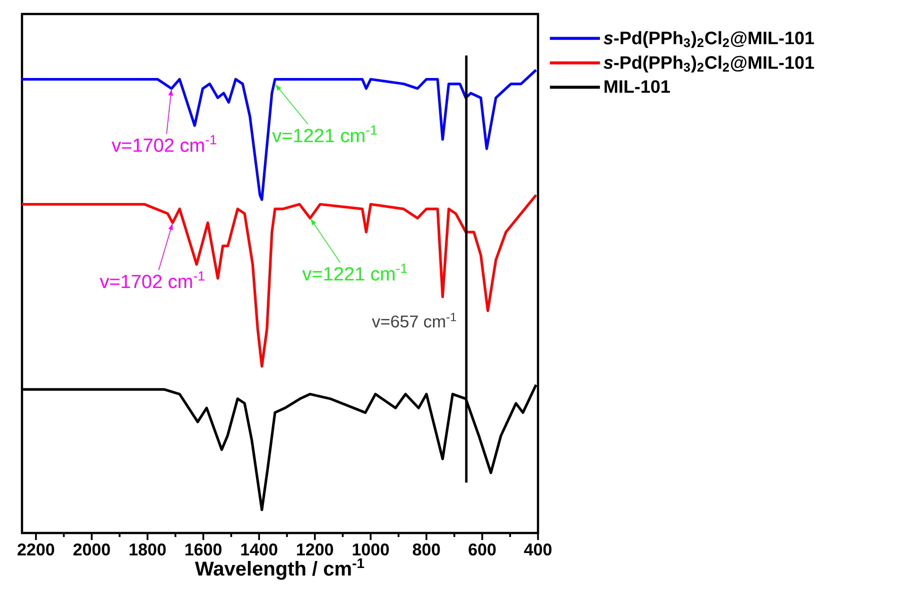  I want to click on x-tick-label: 400, so click(538, 550).